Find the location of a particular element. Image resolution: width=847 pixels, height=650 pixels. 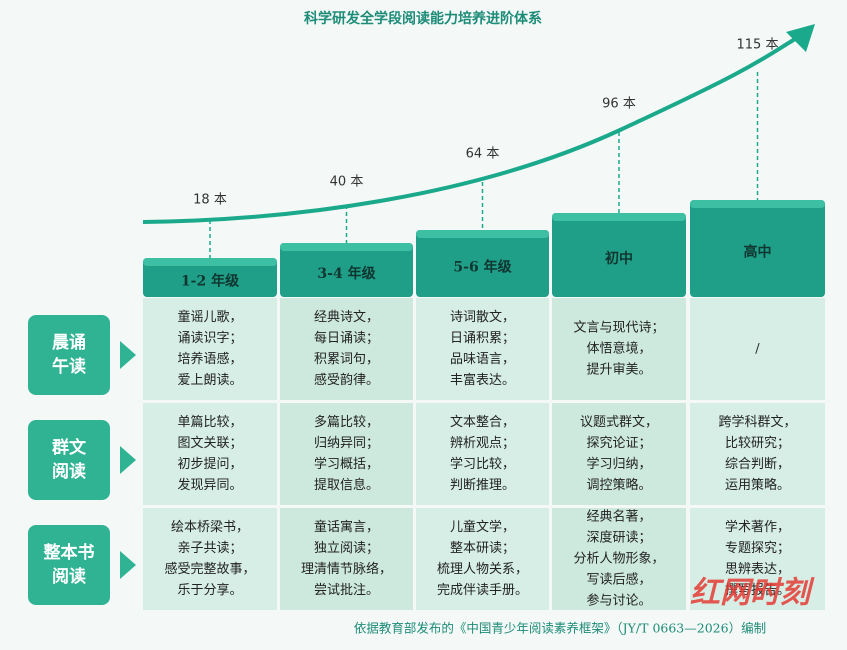

cell-text: 发现异同。 is located at coordinates (209, 485).